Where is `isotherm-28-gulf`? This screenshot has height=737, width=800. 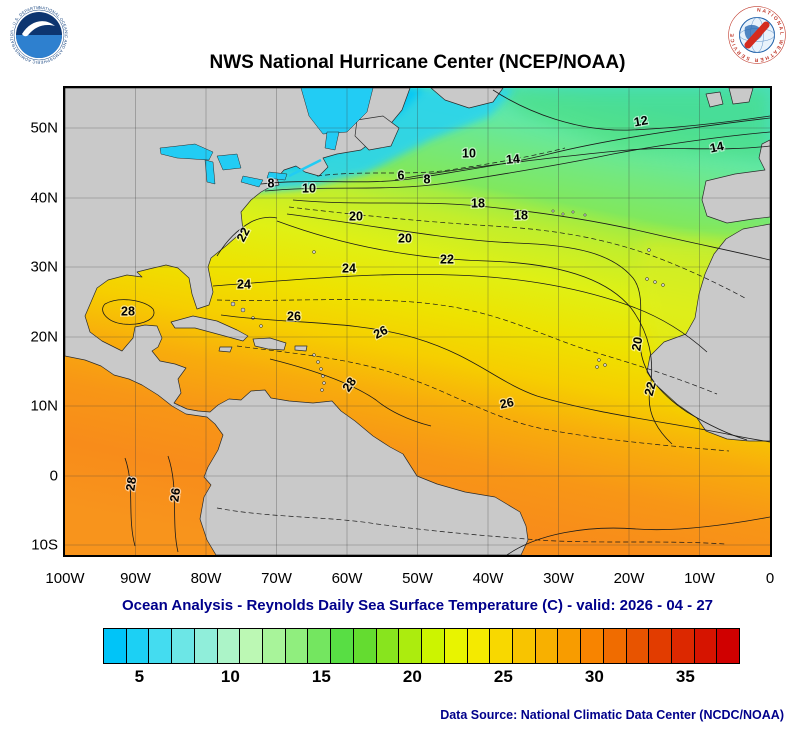
isotherm-28-gulf is located at coordinates (128, 312).